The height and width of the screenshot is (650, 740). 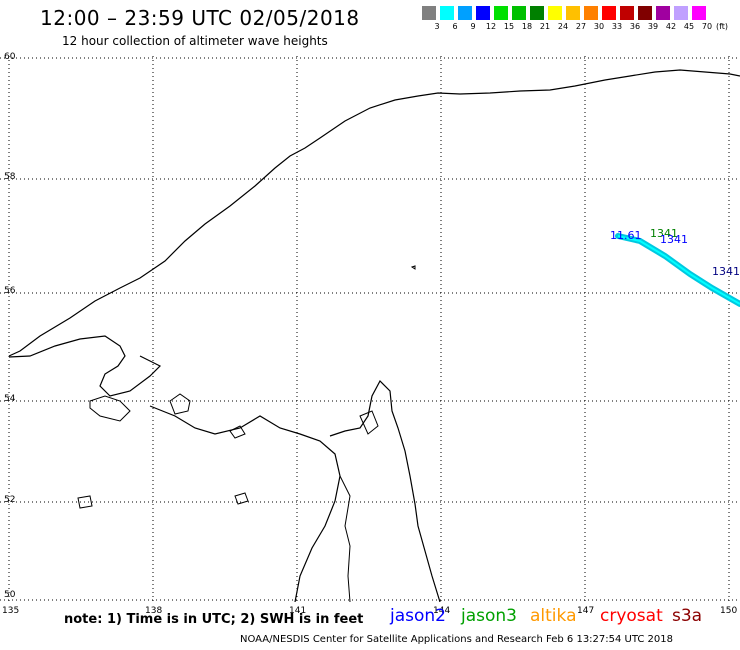 What do you see at coordinates (10, 399) in the screenshot?
I see `lat-tick: 54` at bounding box center [10, 399].